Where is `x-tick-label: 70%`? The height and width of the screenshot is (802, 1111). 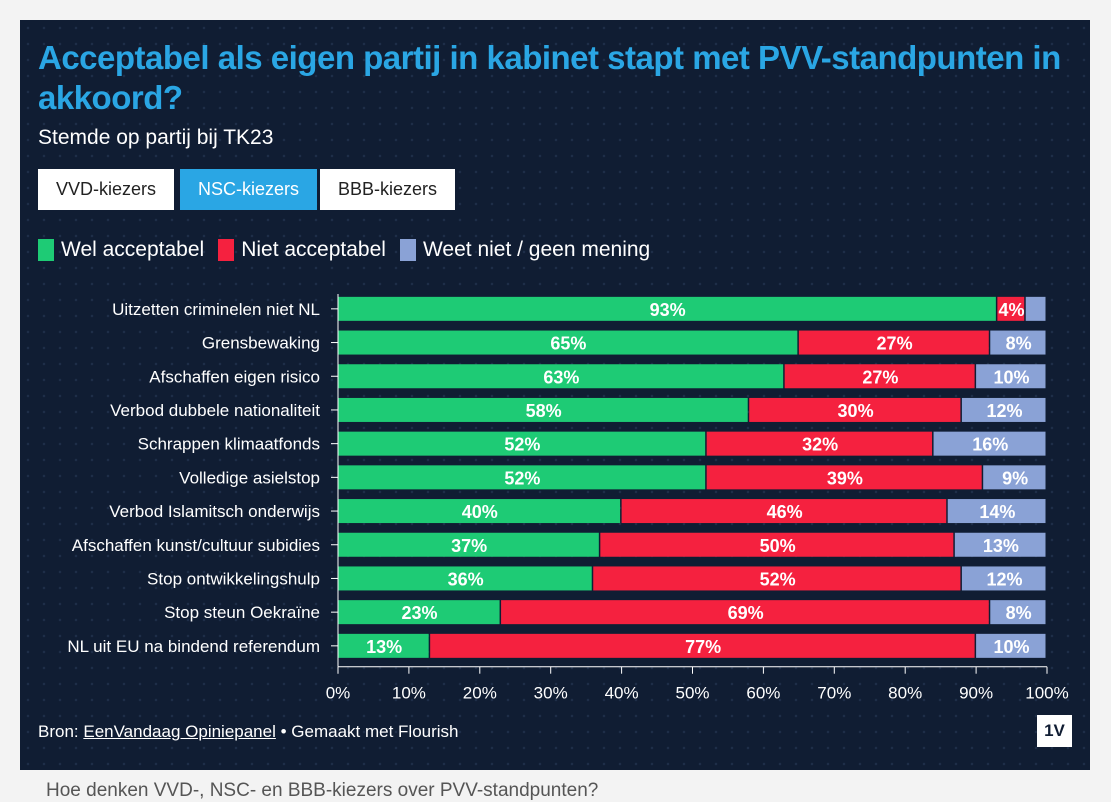
x-tick-label: 70% is located at coordinates (834, 693).